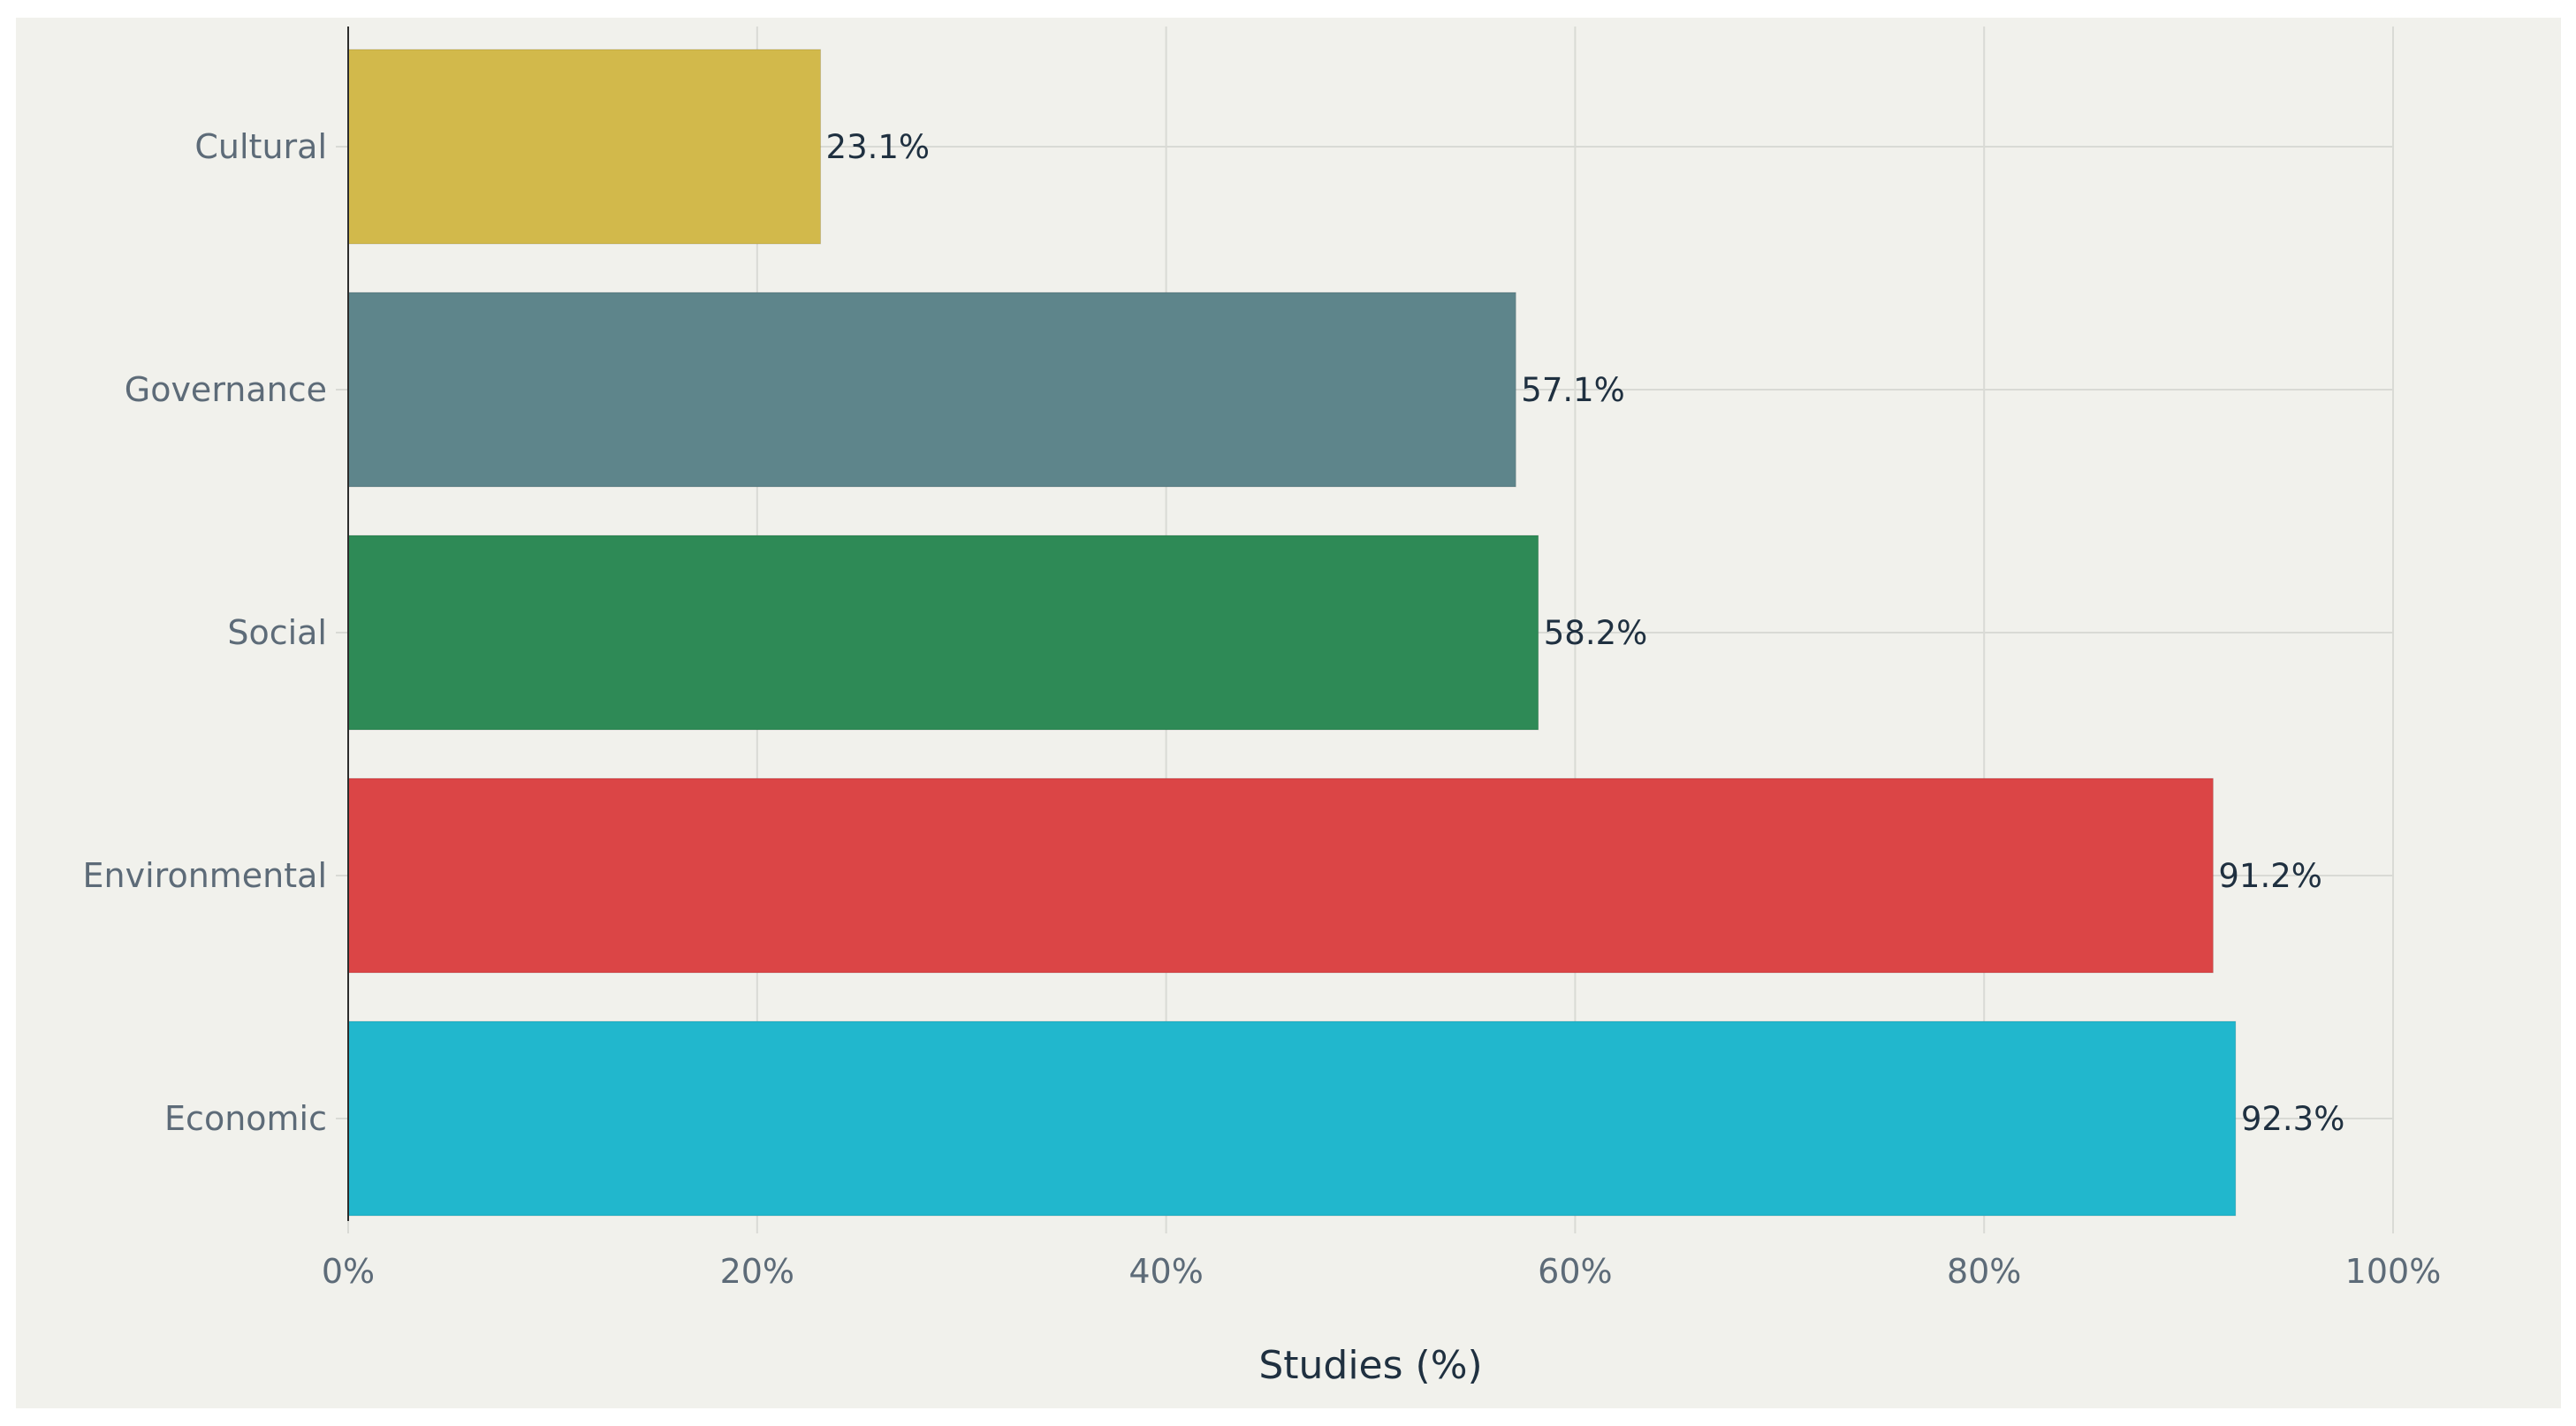  I want to click on bar-cultural, so click(584, 147).